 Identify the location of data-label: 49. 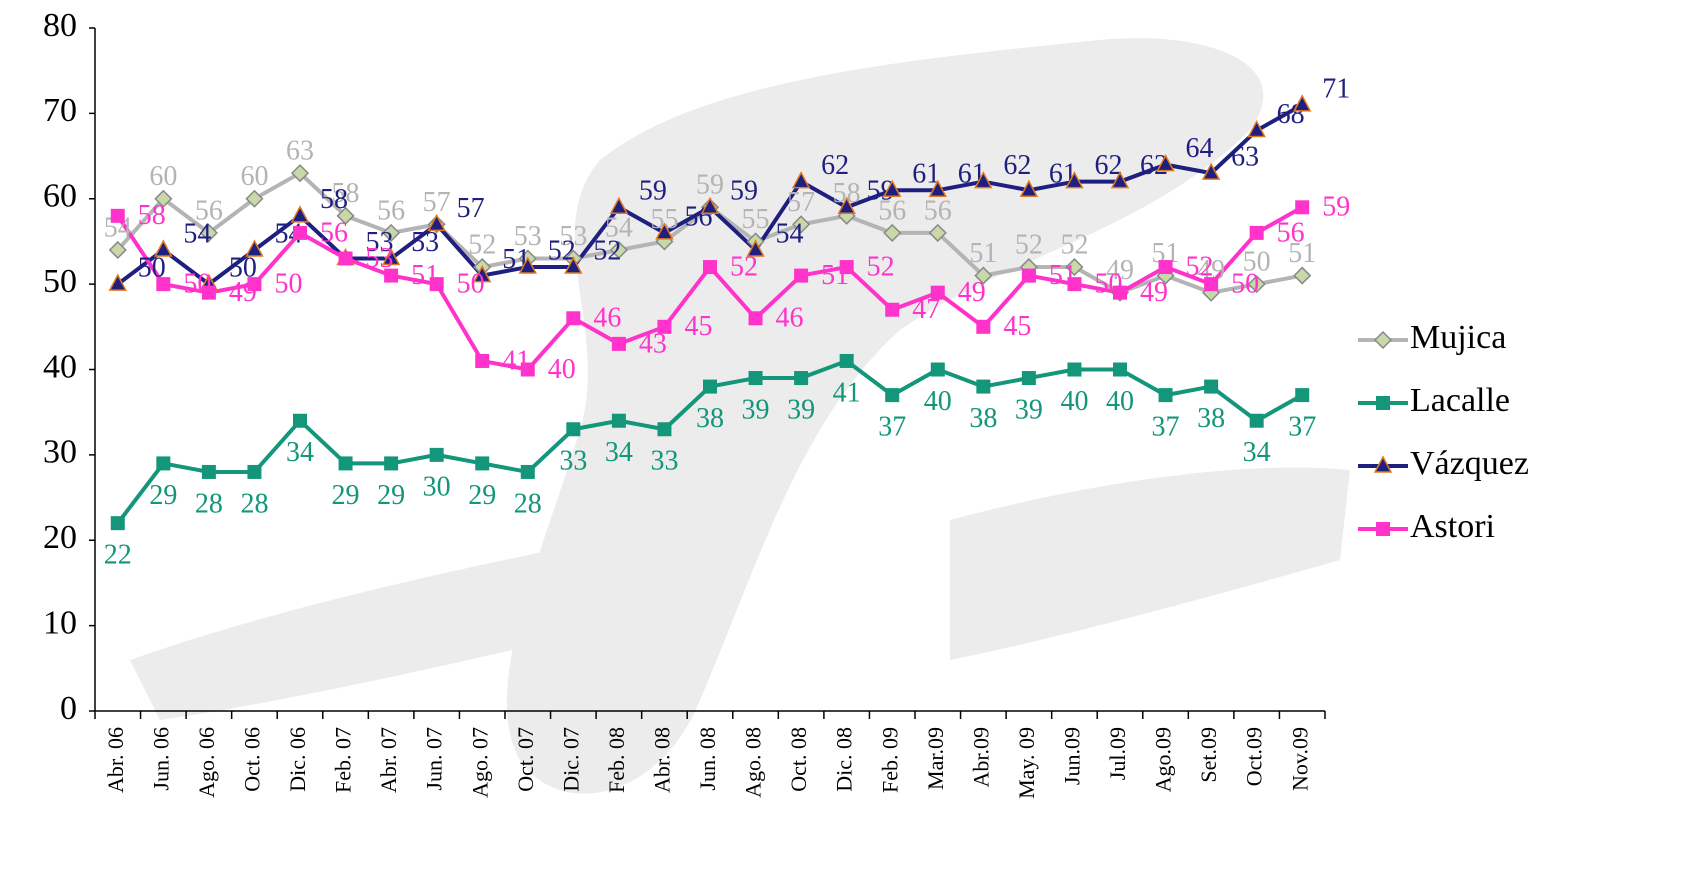
(1154, 292).